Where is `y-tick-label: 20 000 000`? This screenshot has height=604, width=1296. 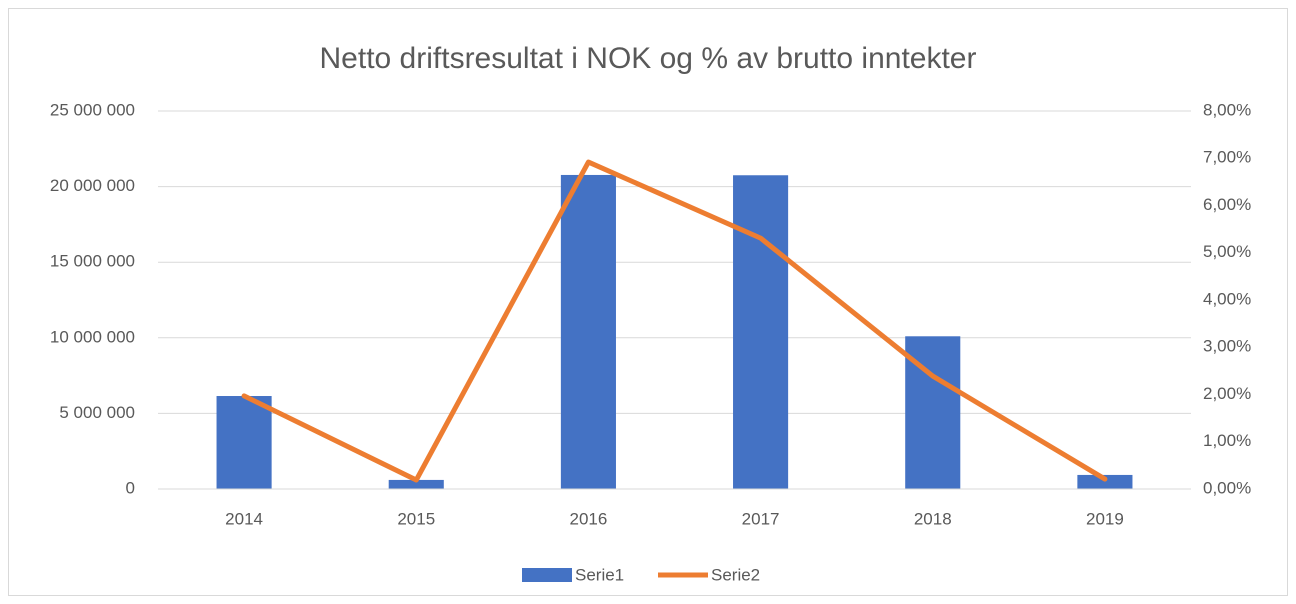
y-tick-label: 20 000 000 is located at coordinates (92, 185).